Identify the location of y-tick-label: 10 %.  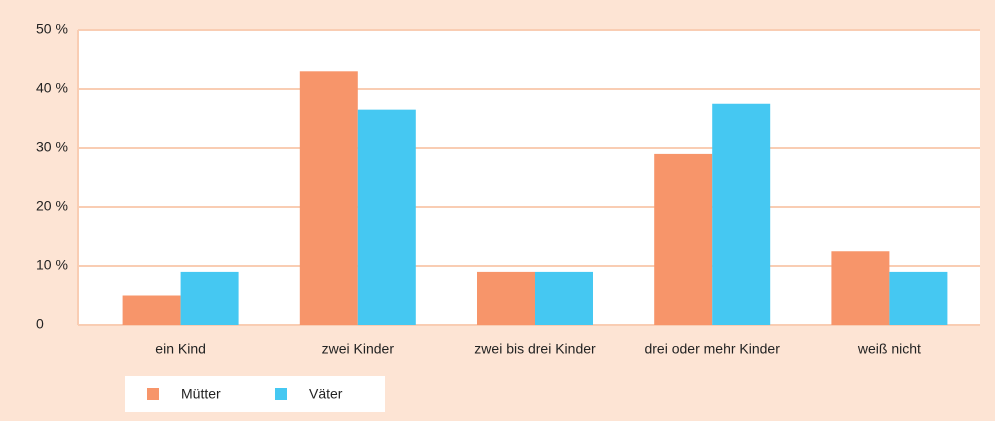
(52, 265).